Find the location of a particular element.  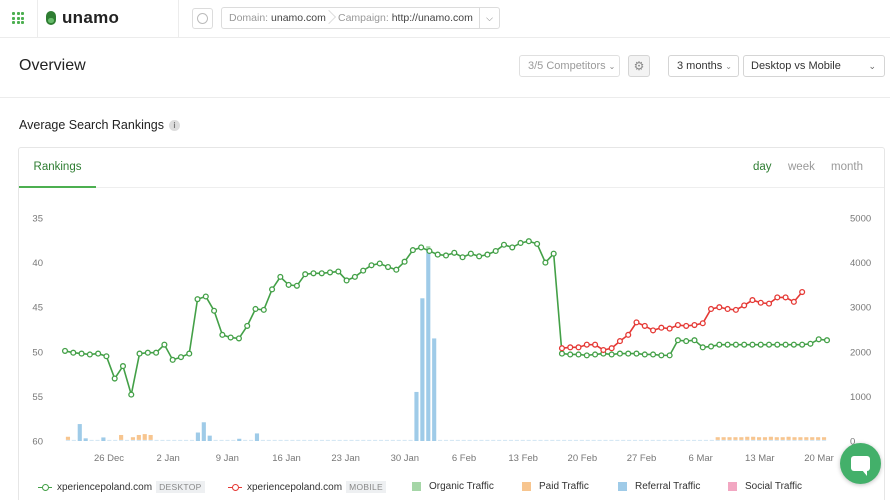

date-range-select: 3 months ⌄ is located at coordinates (703, 66).